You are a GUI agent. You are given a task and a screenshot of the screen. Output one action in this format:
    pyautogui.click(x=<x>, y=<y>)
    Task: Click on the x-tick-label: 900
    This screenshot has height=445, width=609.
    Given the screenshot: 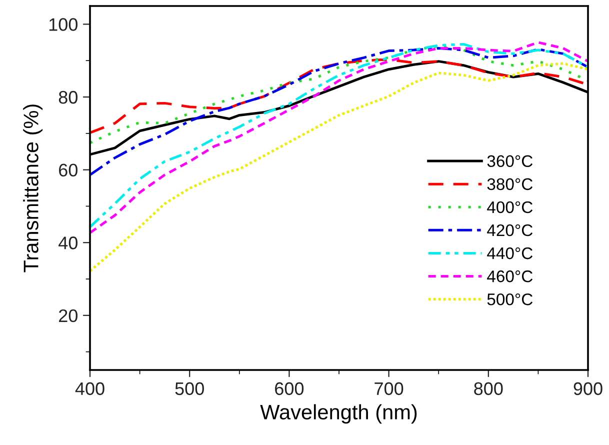 What is the action you would take?
    pyautogui.click(x=588, y=389)
    